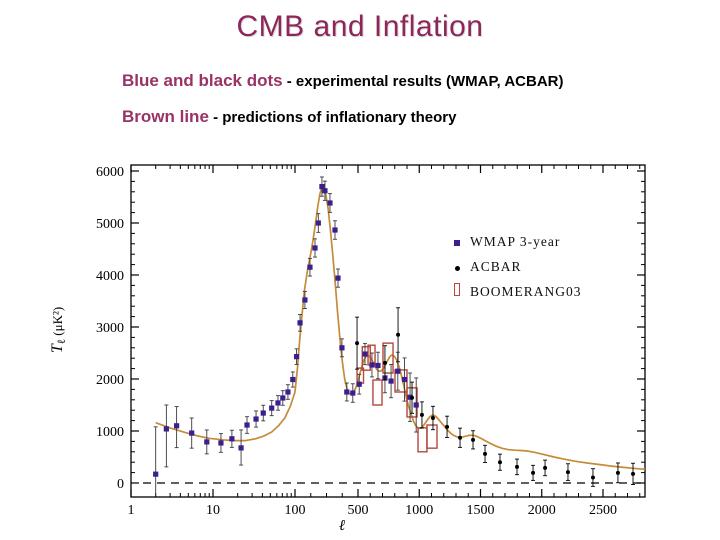  Describe the element at coordinates (419, 510) in the screenshot. I see `x-tick-label: 1000` at that location.